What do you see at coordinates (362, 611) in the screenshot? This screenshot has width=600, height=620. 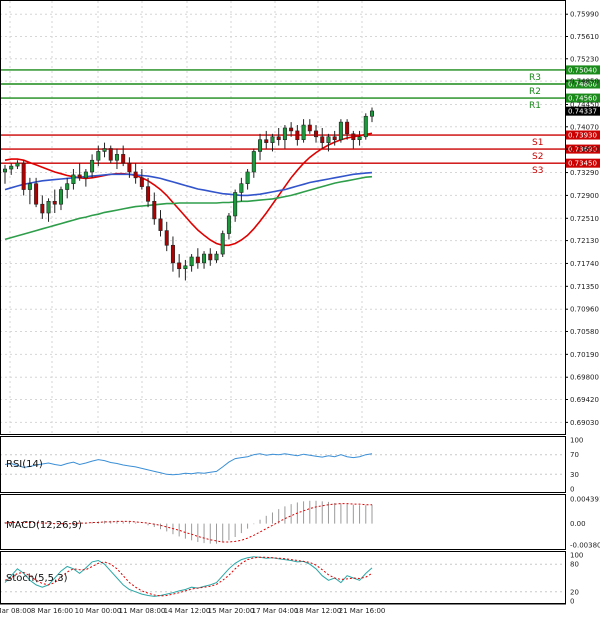 I see `x-tick-label: 21 Mar 16:00` at bounding box center [362, 611].